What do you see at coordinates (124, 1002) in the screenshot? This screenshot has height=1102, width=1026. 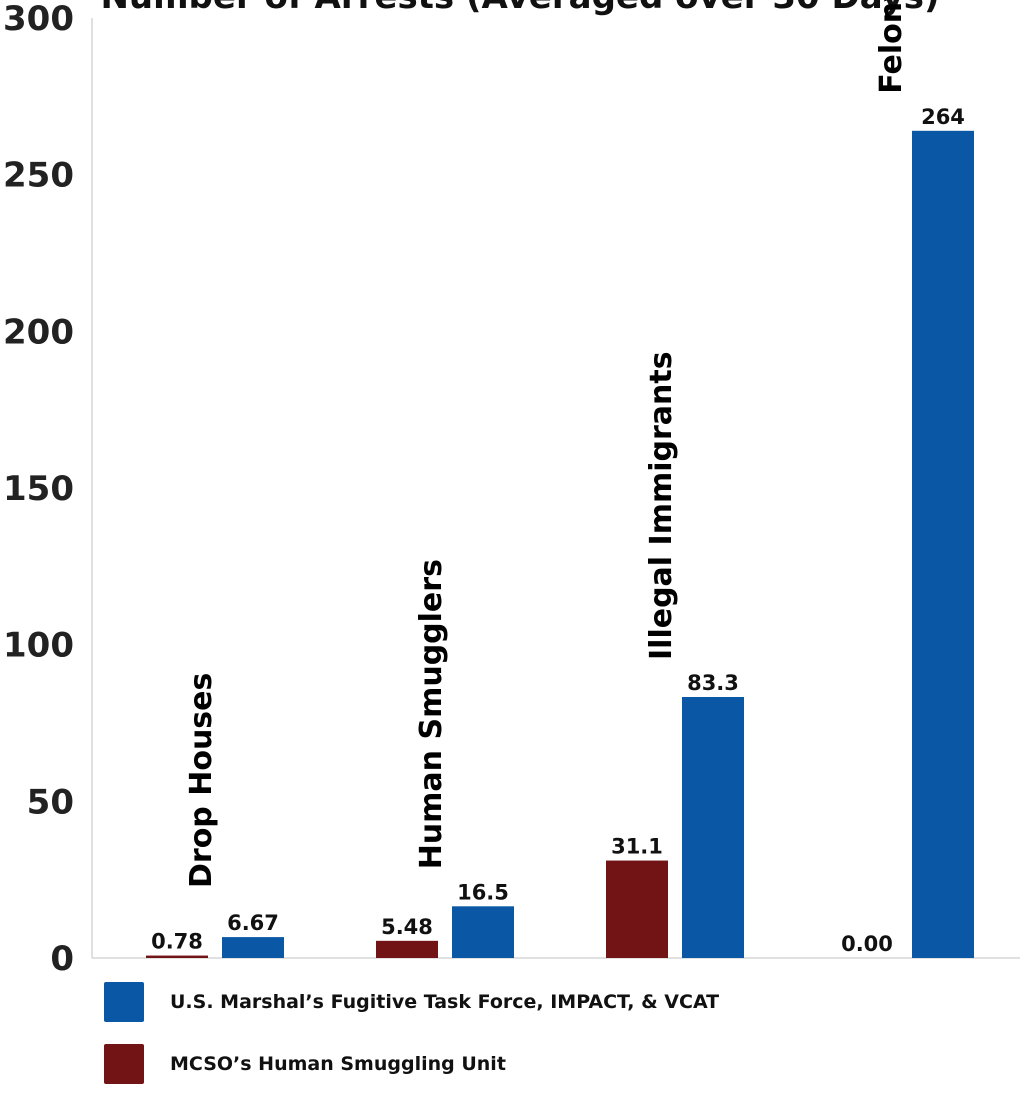 I see `legend-swatch-blue` at bounding box center [124, 1002].